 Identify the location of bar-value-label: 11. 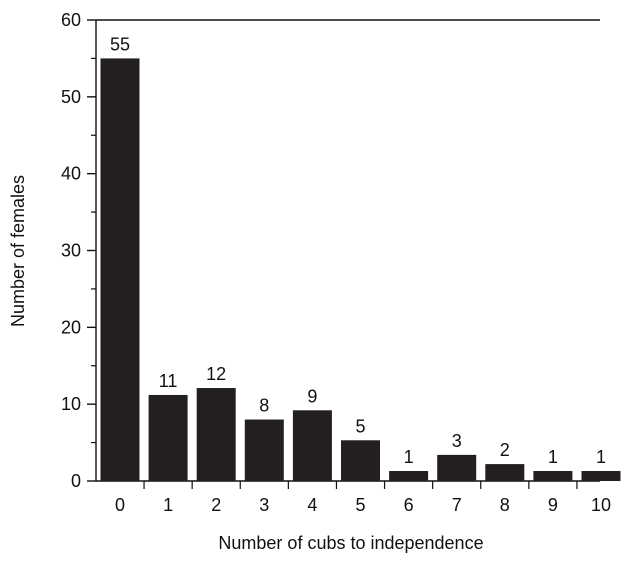
(168, 381).